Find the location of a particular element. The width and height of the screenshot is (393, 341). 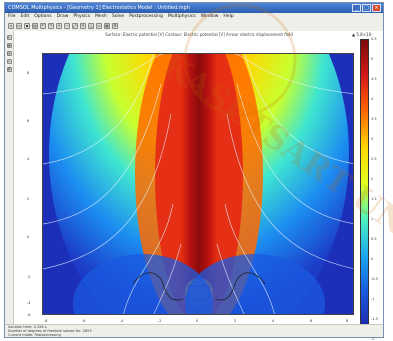

window-controls: _ □ × is located at coordinates (366, 8).